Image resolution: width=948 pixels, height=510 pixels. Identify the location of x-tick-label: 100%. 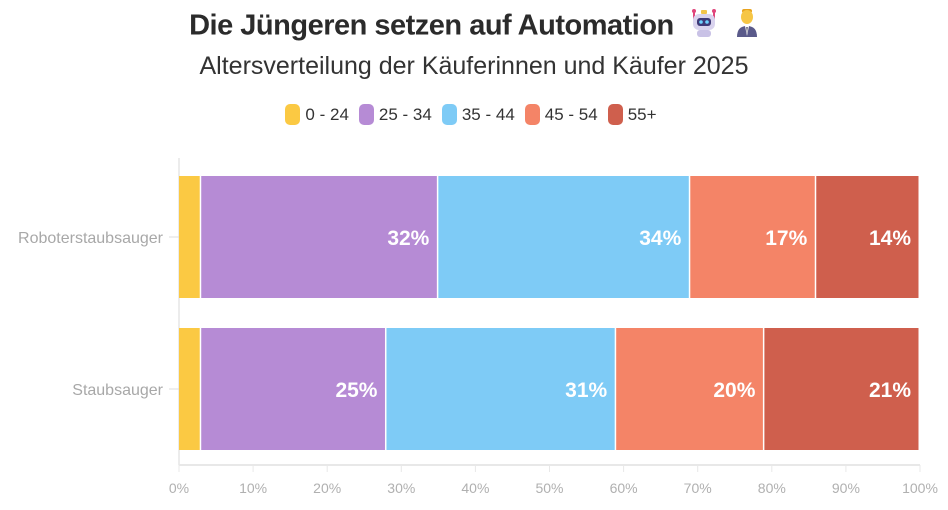
(920, 488).